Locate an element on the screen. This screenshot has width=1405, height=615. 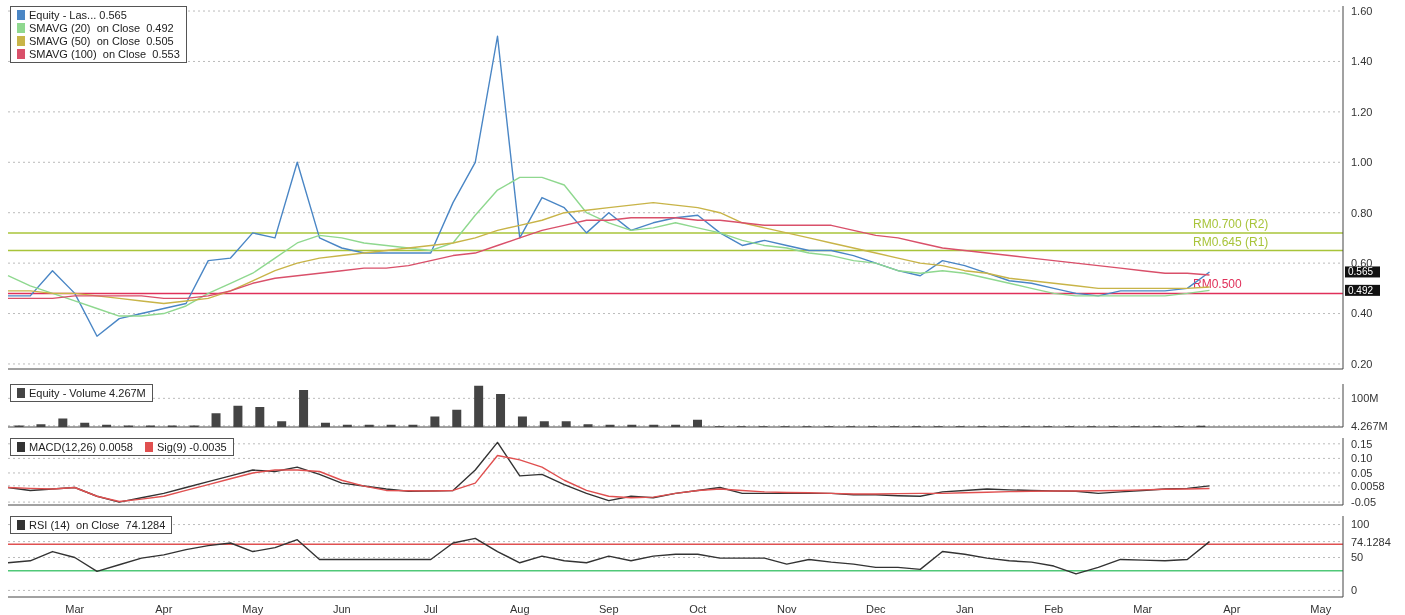
legend-label: SMAVG (100) on Close 0.553 is located at coordinates (104, 54).